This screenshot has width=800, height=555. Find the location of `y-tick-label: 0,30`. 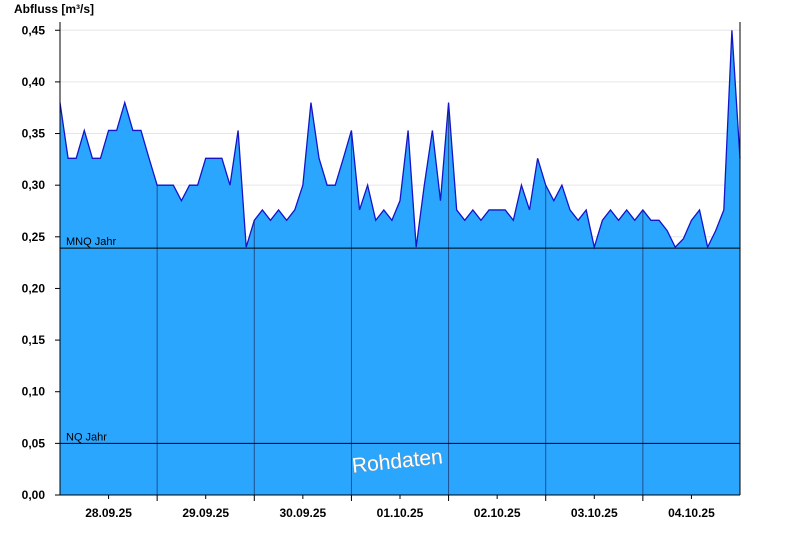

y-tick-label: 0,30 is located at coordinates (34, 185).